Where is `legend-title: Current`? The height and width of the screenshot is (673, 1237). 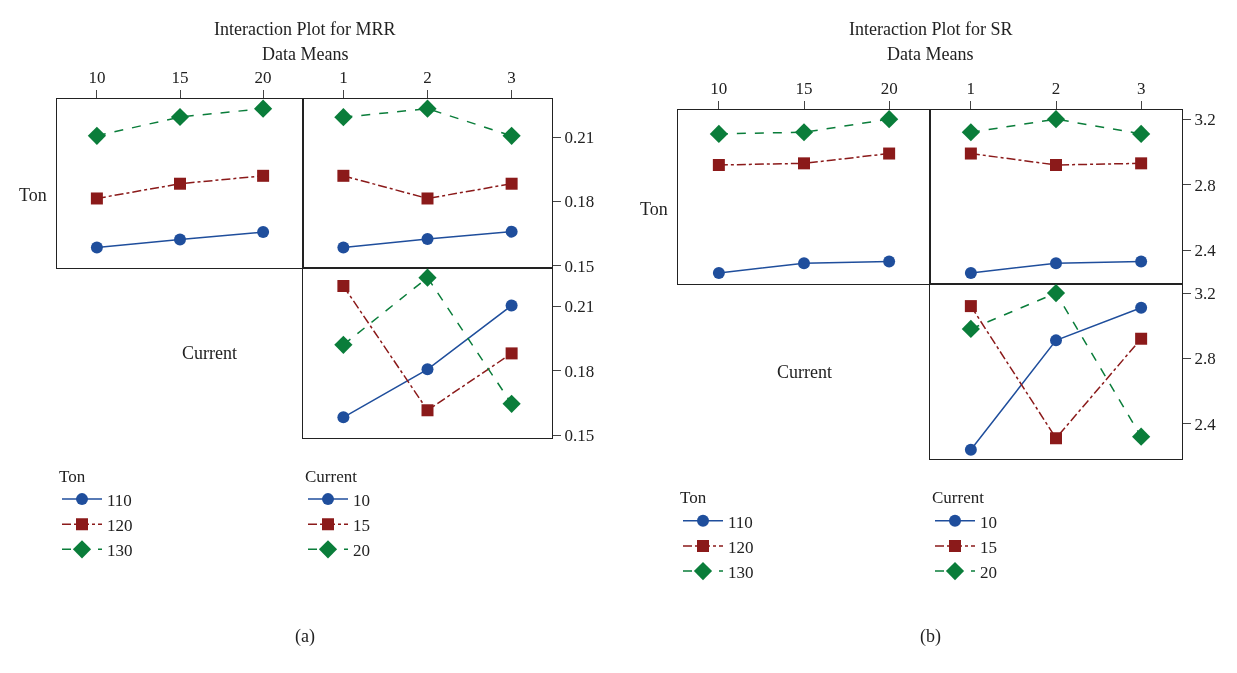
legend-title: Current is located at coordinates (331, 476).